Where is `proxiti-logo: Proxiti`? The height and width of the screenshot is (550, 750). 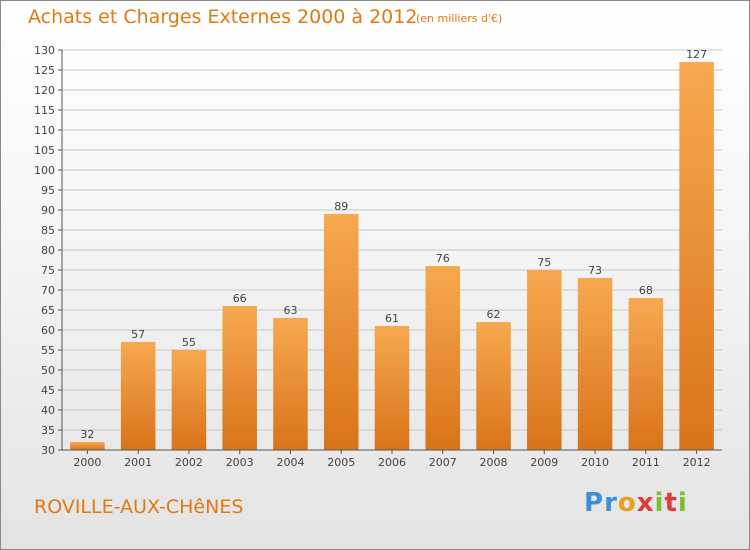 proxiti-logo: Proxiti is located at coordinates (636, 503).